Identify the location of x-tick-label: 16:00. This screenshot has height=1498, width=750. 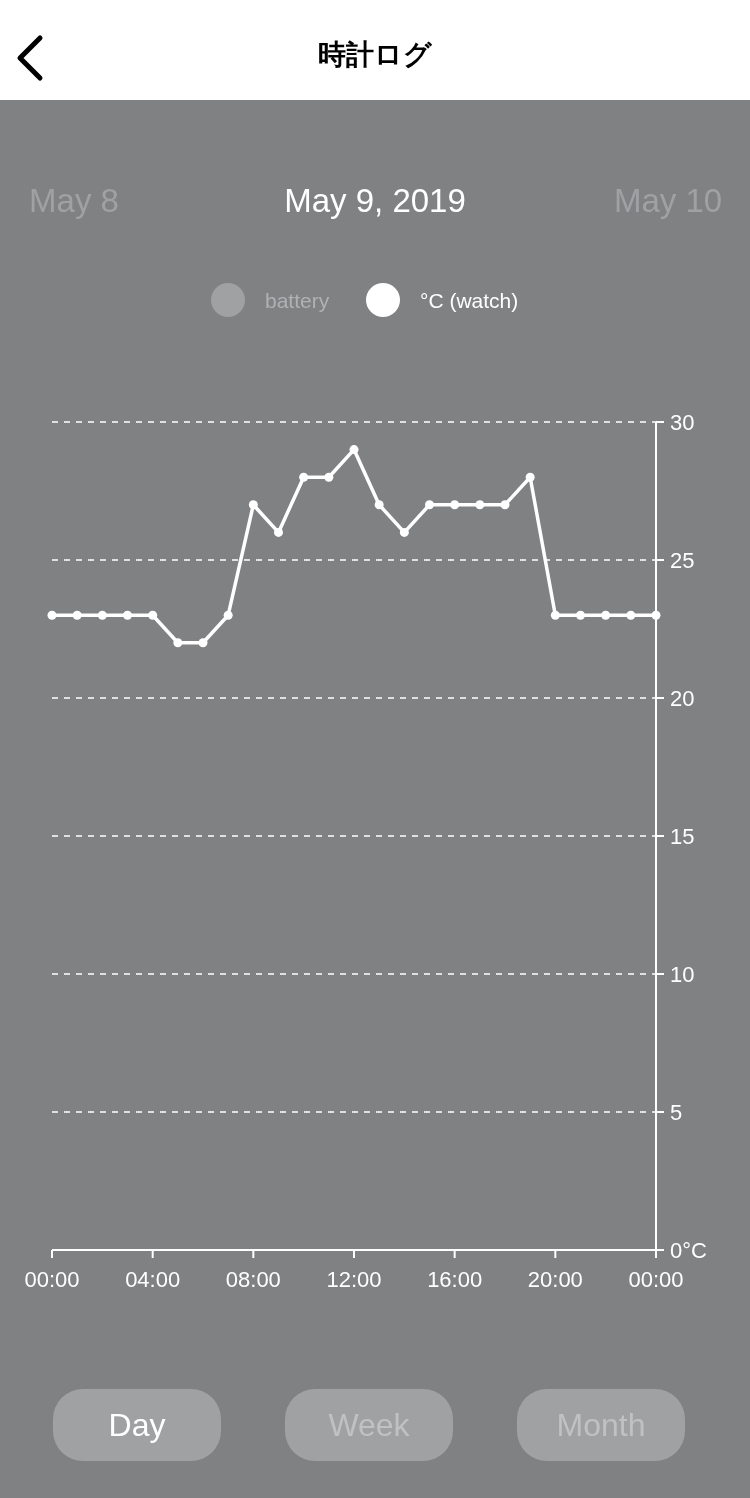
(455, 1279).